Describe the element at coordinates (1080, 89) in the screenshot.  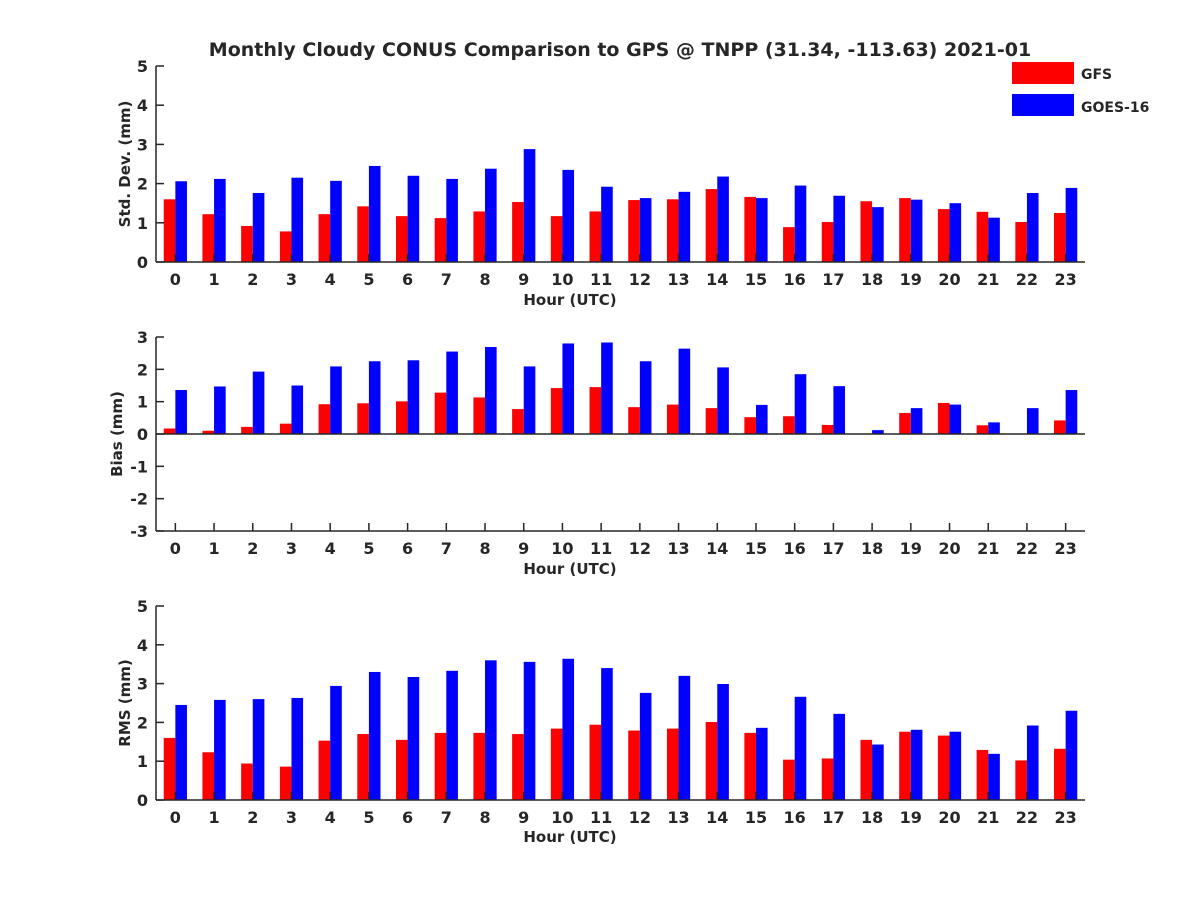
I see `legend: GFS GOES-16` at that location.